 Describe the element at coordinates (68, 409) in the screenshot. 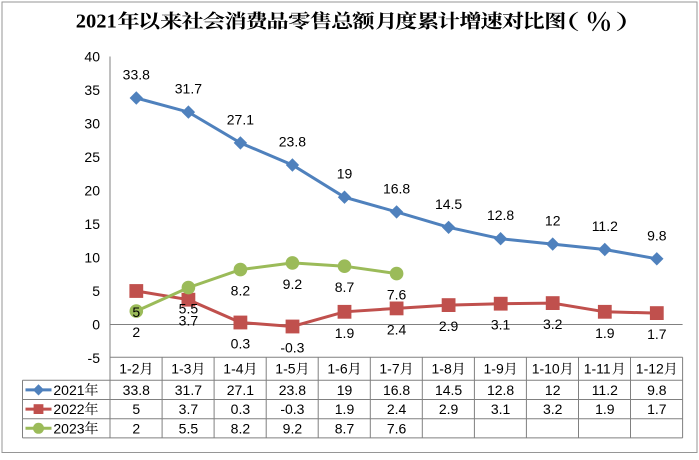

I see `svg-text: 2022` at that location.